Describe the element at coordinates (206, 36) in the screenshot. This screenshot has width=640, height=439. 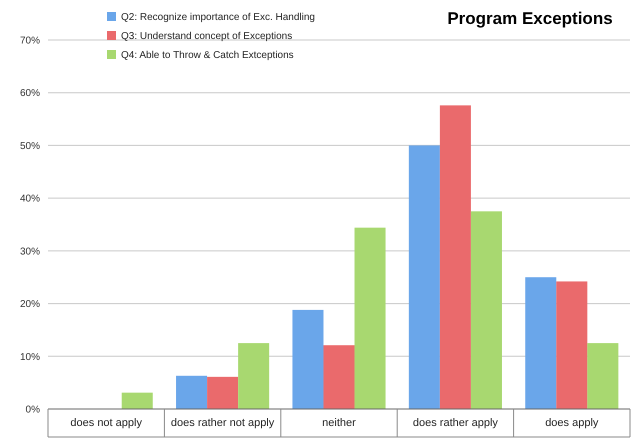
I see `legend-label: Q3: Understand concept of Exceptions` at that location.